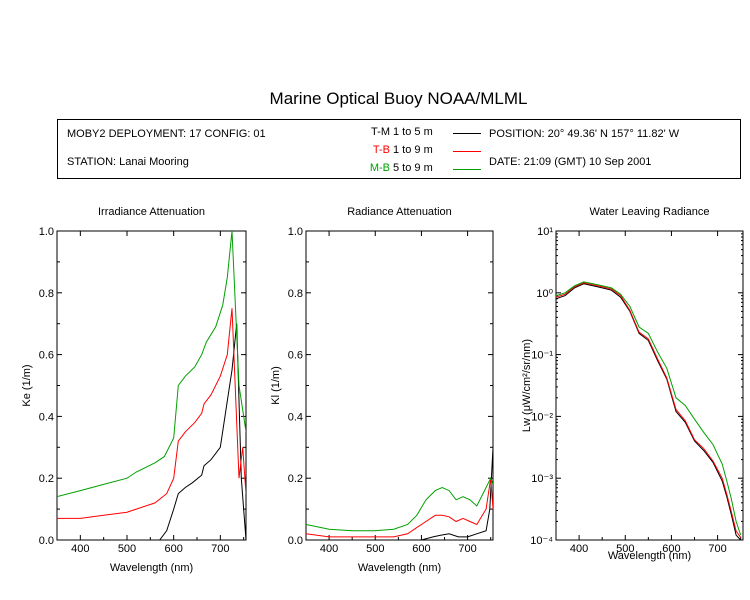 This screenshot has height=600, width=750. I want to click on y-tick-label: 10⁻⁴, so click(541, 541).